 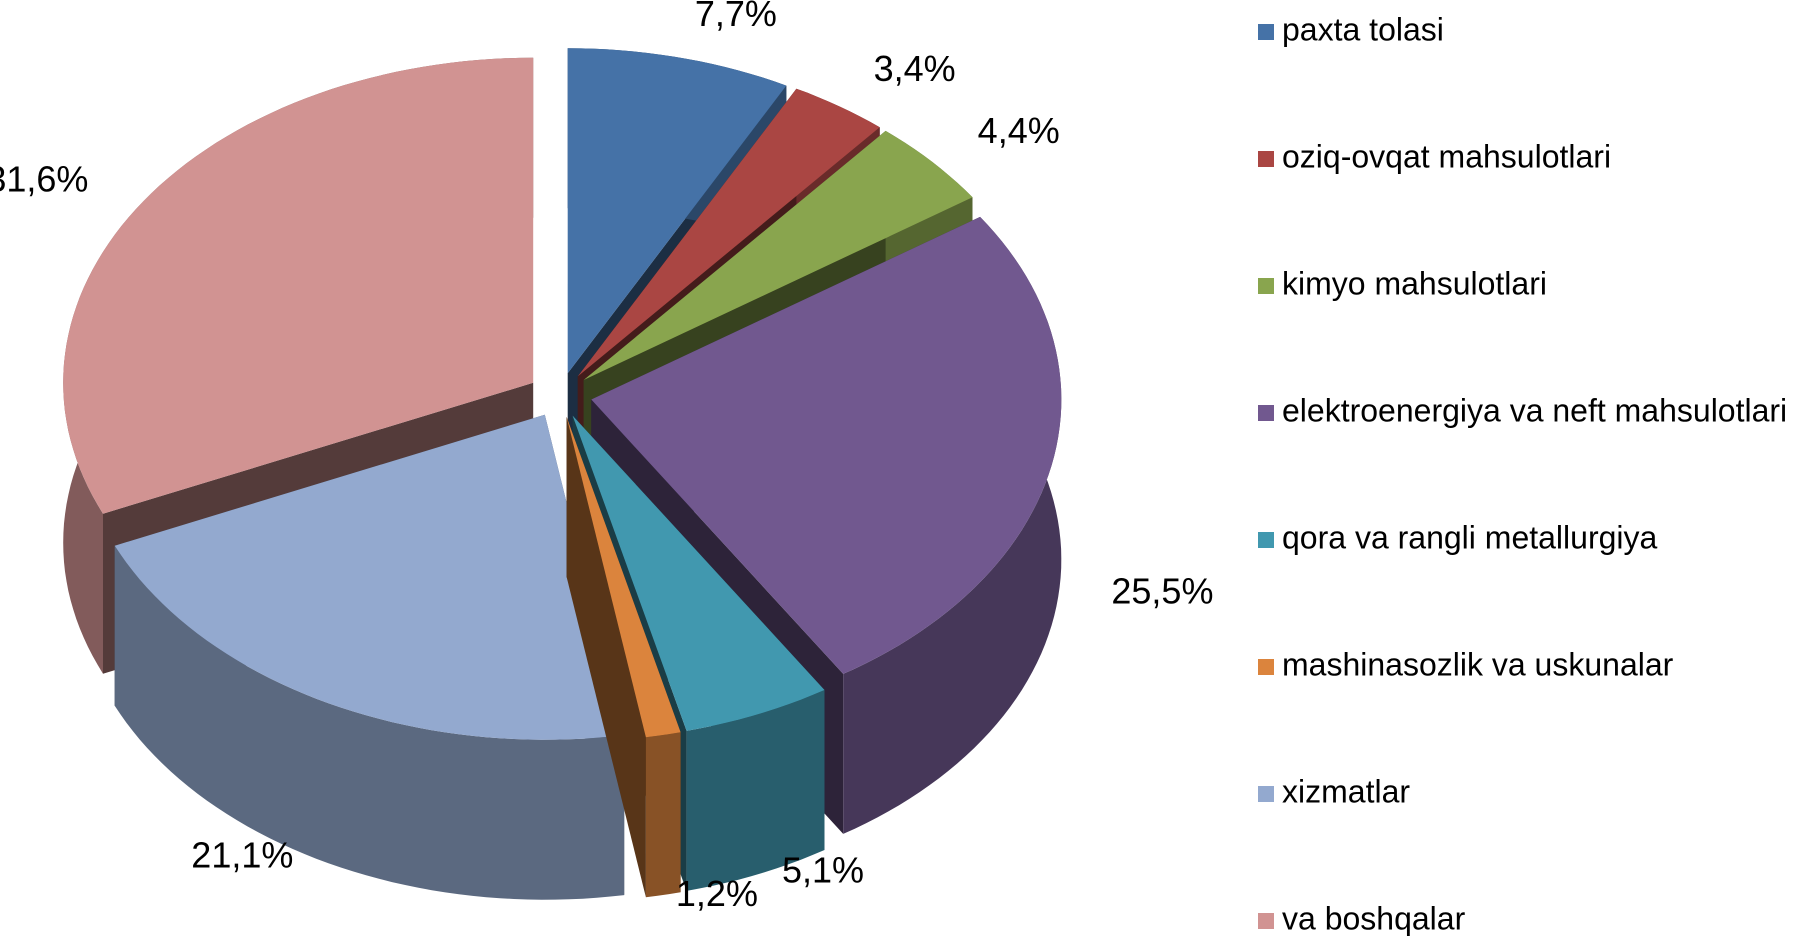 What do you see at coordinates (717, 893) in the screenshot?
I see `data-label: 1,2%` at bounding box center [717, 893].